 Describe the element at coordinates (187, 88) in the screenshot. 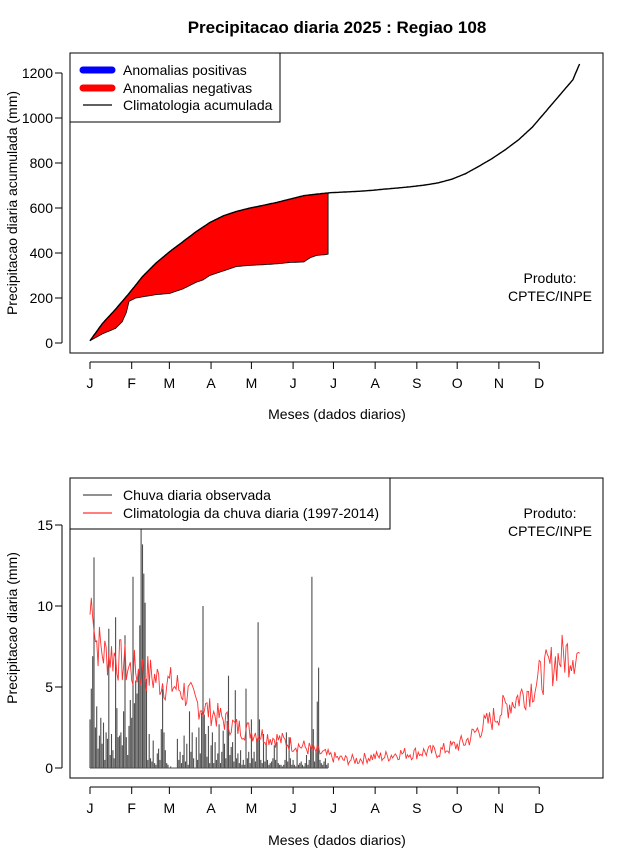

I see `legend-label-negative: Anomalias negativas` at that location.